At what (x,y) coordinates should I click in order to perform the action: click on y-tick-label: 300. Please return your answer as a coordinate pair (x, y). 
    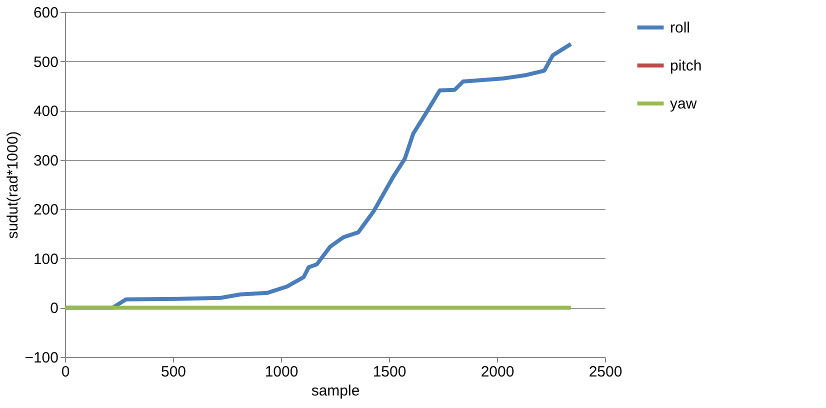
    Looking at the image, I should click on (45, 161).